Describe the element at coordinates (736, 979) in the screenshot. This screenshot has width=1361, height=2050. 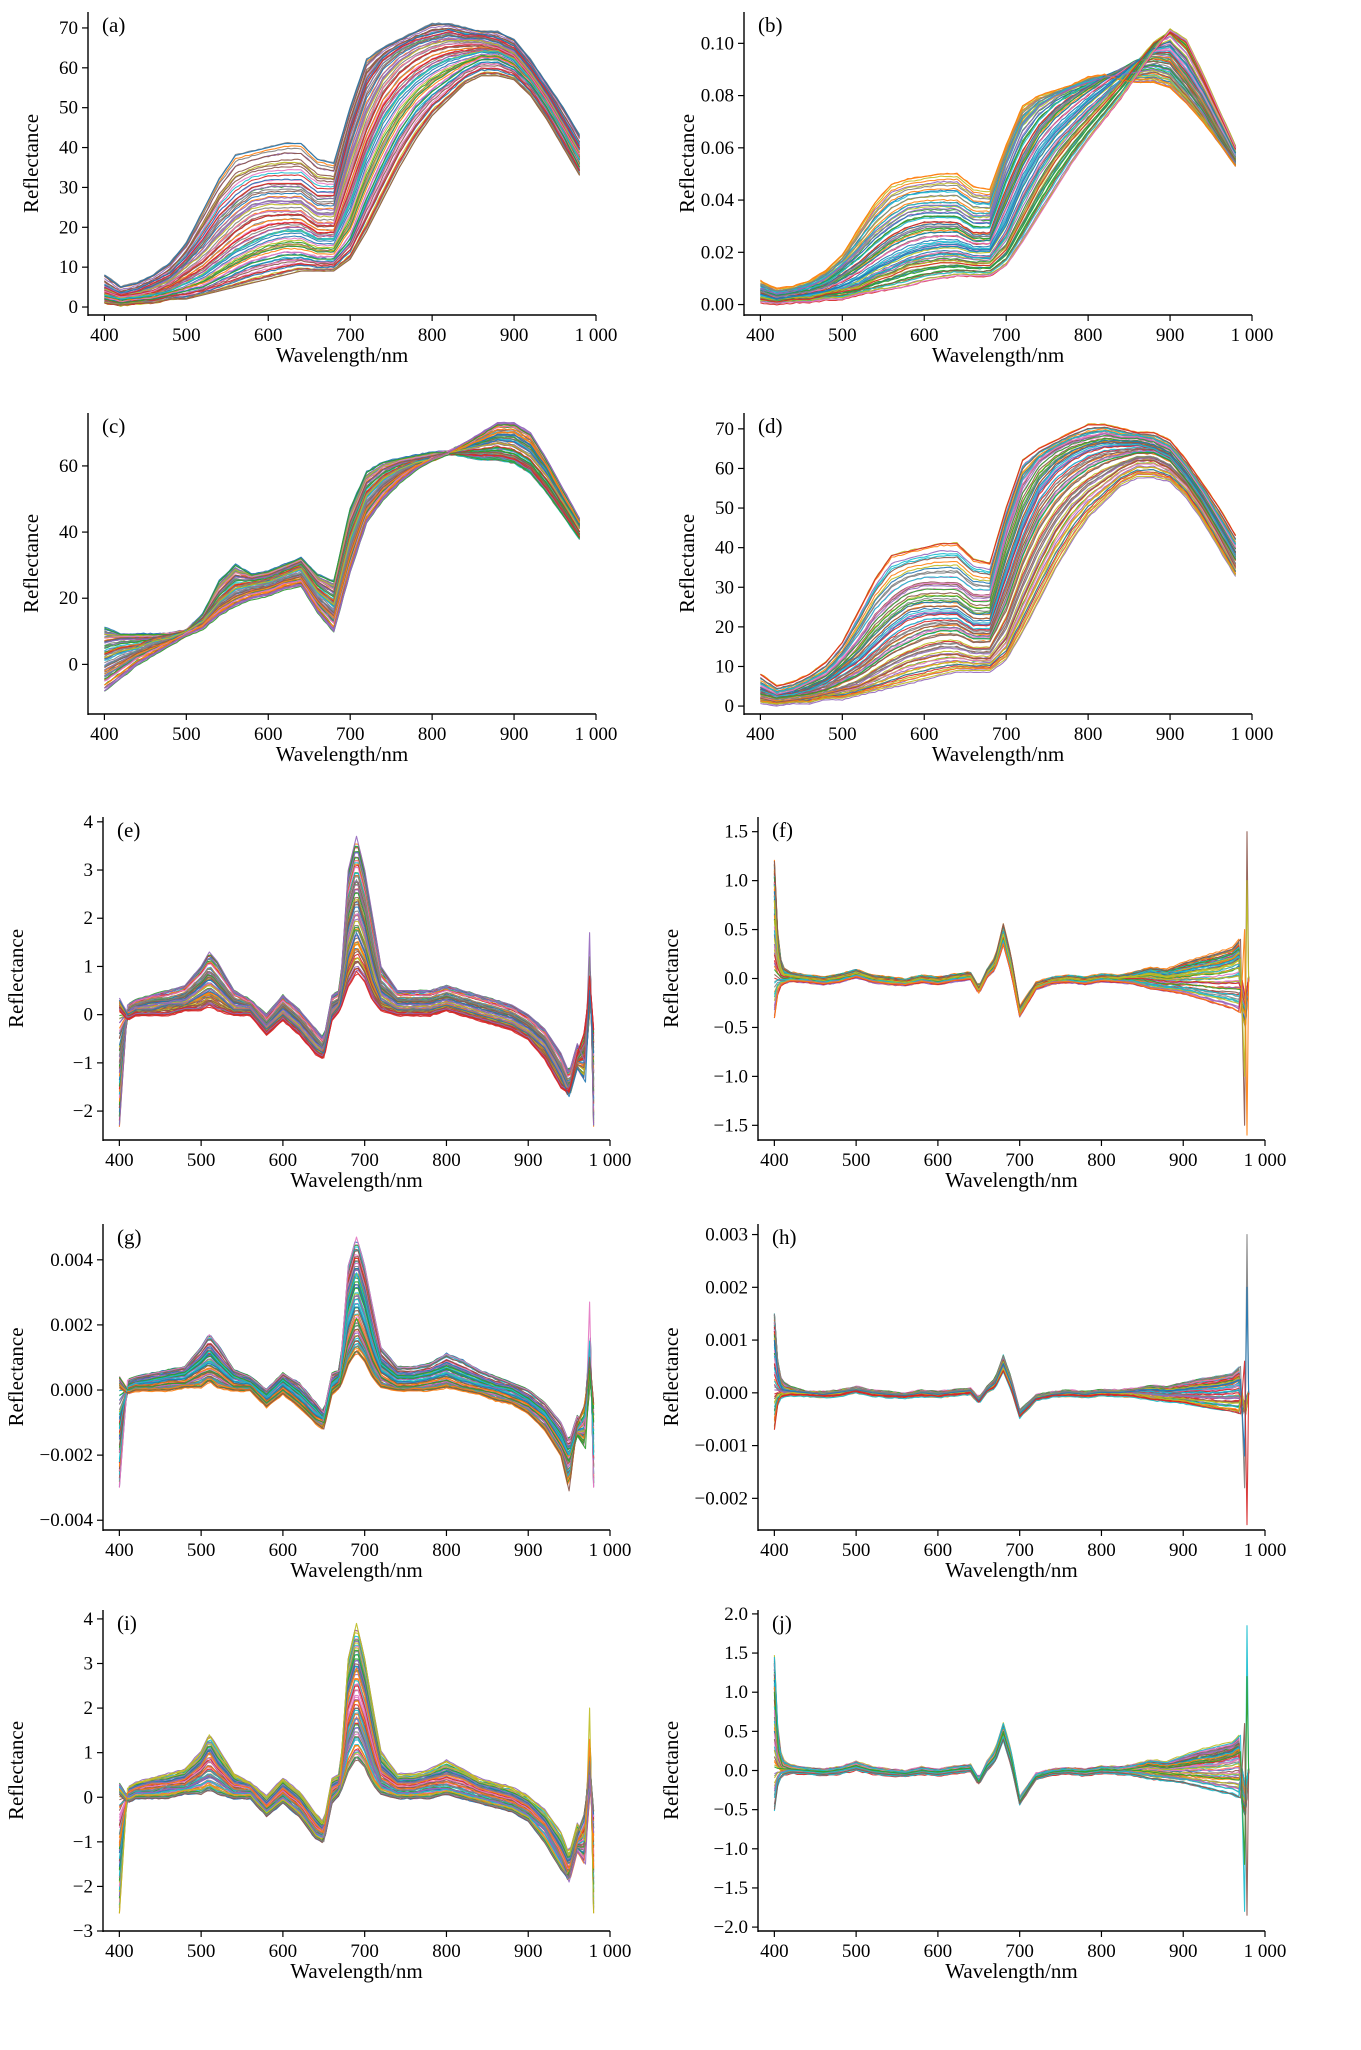
I see `y-tick-label: 0.0` at that location.